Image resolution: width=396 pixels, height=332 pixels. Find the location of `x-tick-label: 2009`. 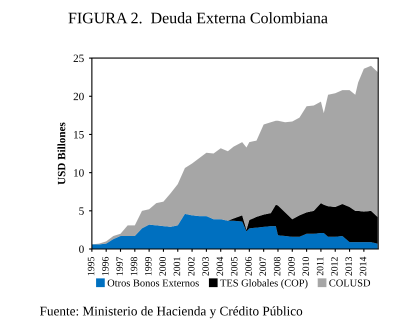

x-tick-label: 2009 is located at coordinates (291, 266).